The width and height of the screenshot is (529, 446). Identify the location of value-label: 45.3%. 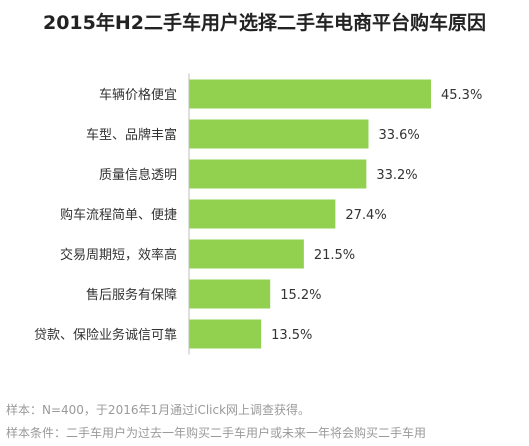
(461, 95).